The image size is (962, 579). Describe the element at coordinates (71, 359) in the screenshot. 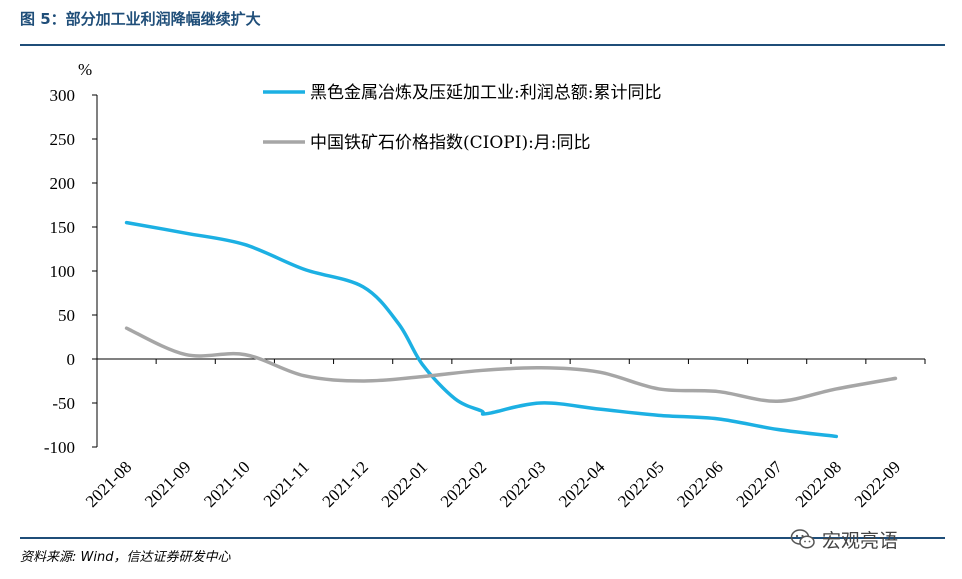

I see `y-tick-label: 0` at that location.